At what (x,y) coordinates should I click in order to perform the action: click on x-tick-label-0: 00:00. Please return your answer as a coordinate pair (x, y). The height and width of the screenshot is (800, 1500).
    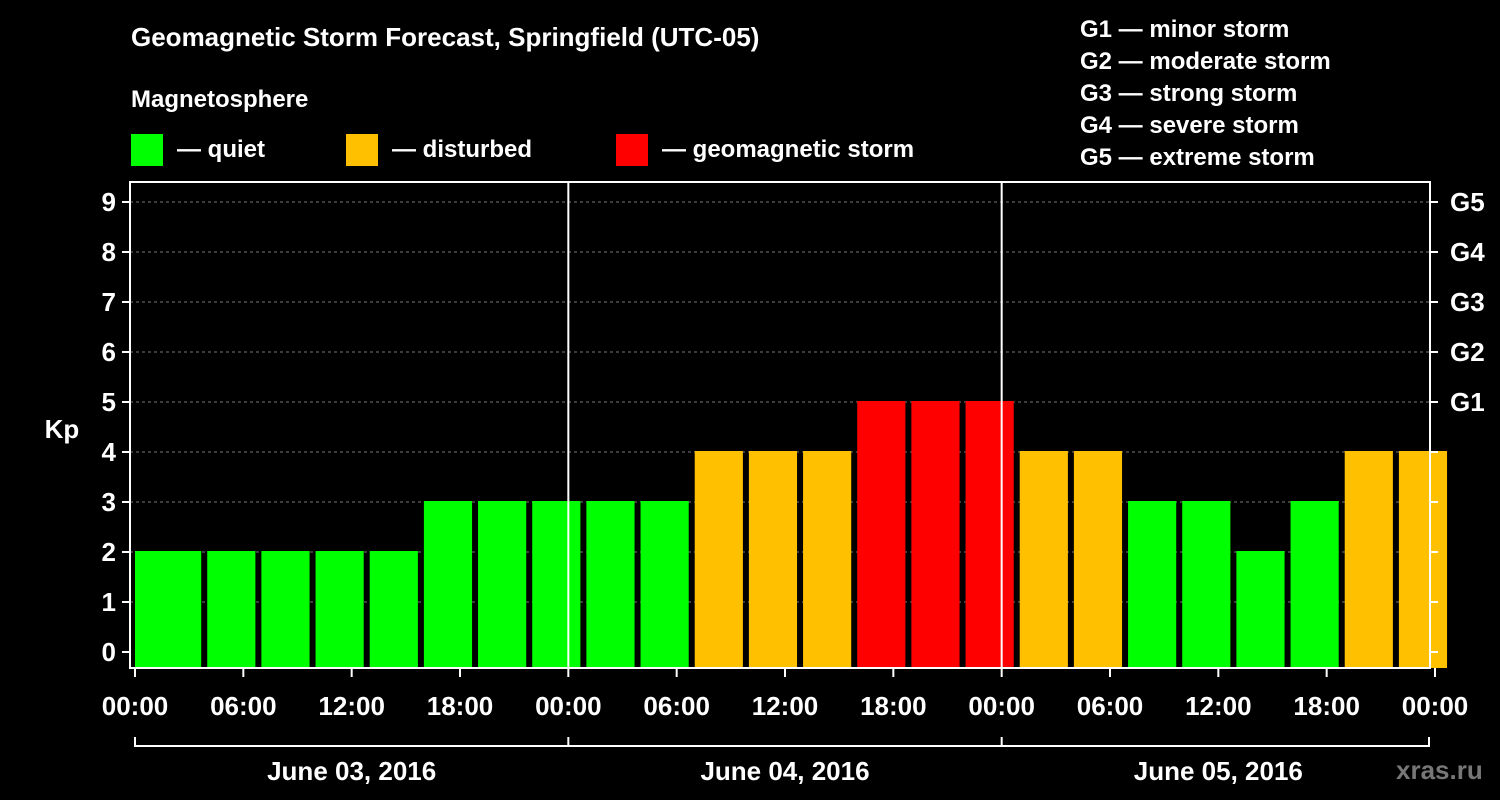
    Looking at the image, I should click on (135, 706).